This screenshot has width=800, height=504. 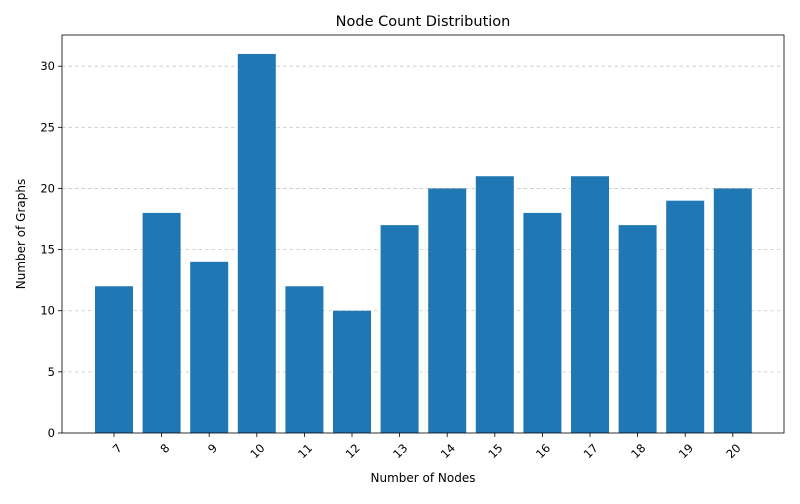 I want to click on x-tick-label: 15, so click(x=495, y=451).